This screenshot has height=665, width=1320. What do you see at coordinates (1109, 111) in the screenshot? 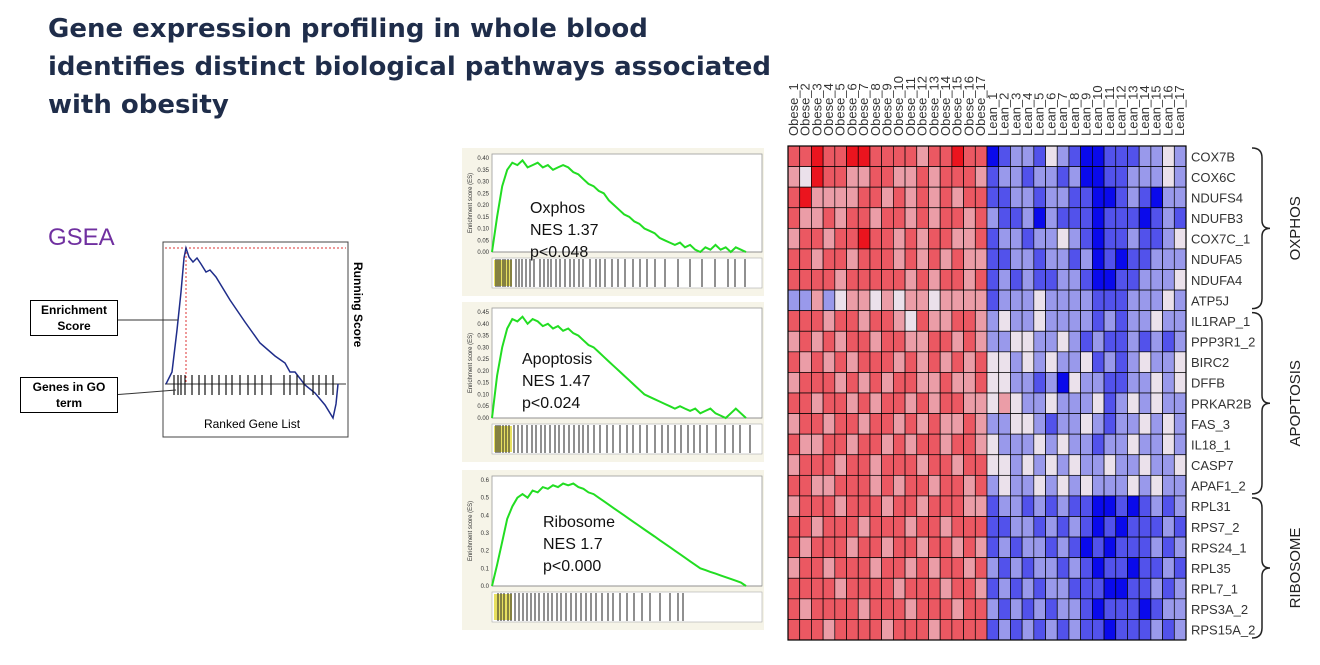
I see `heatmap-column-label: Lean_11` at bounding box center [1109, 111].